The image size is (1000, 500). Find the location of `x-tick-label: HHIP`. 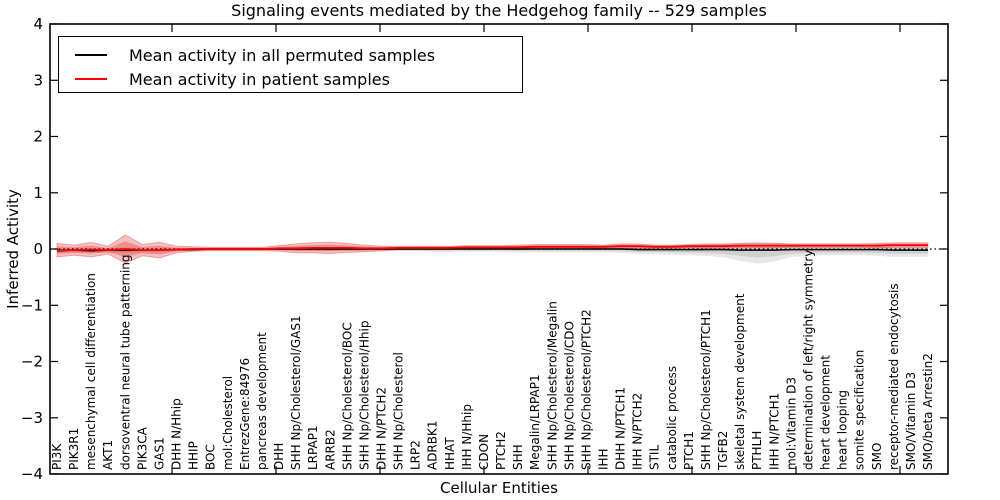

x-tick-label: HHIP is located at coordinates (194, 455).